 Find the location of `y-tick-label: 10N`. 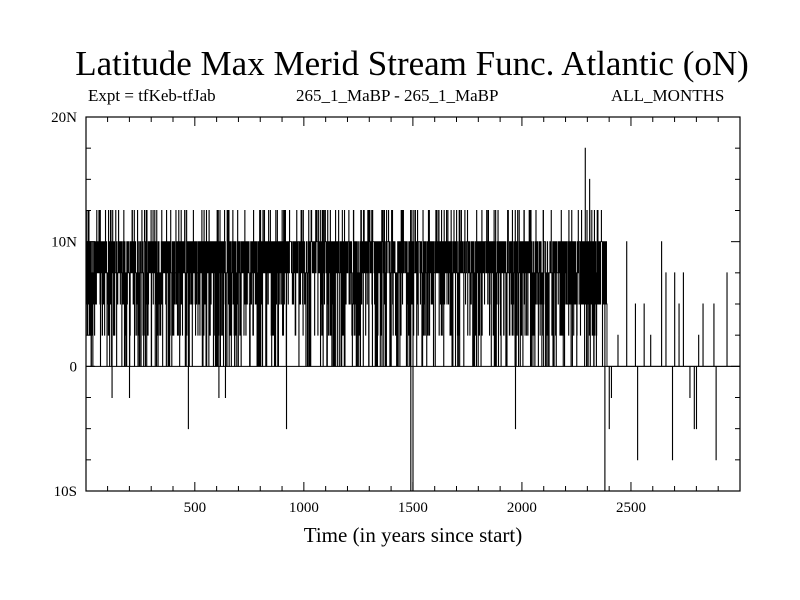

y-tick-label: 10N is located at coordinates (64, 243).